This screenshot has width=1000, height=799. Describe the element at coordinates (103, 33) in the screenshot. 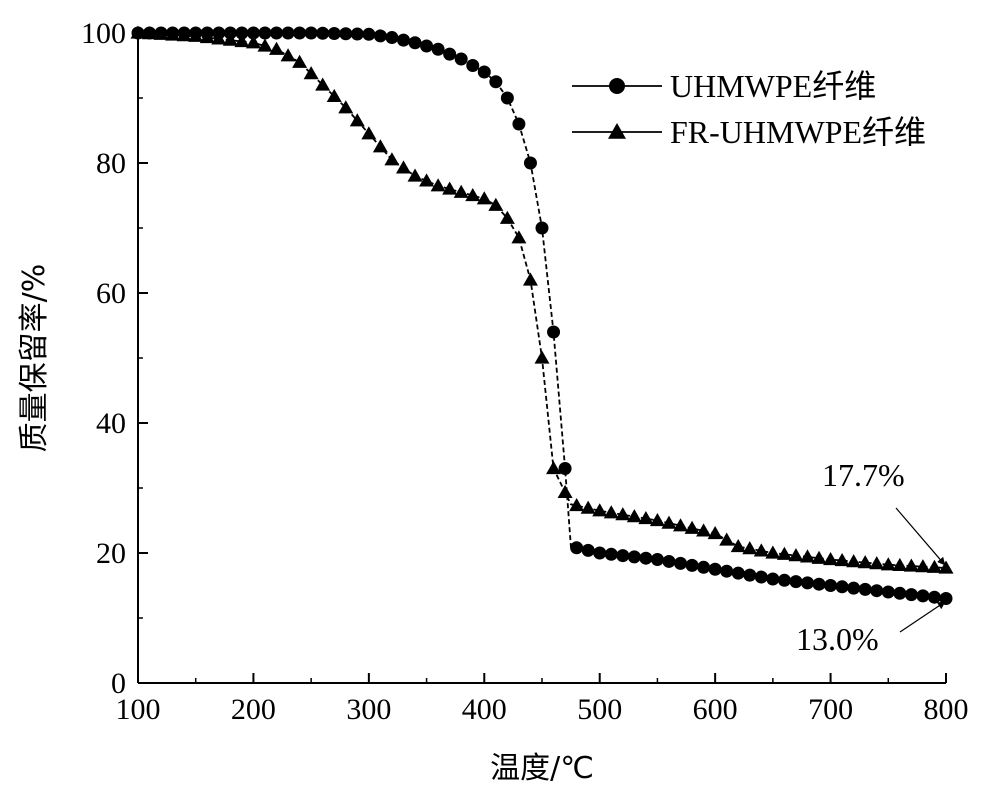

I see `y-tick-label: 100` at that location.